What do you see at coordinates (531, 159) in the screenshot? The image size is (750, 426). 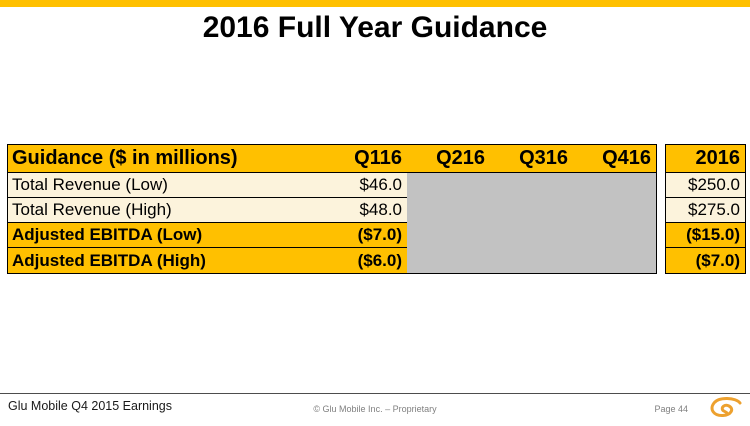 I see `header-cell-q316: Q316` at bounding box center [531, 159].